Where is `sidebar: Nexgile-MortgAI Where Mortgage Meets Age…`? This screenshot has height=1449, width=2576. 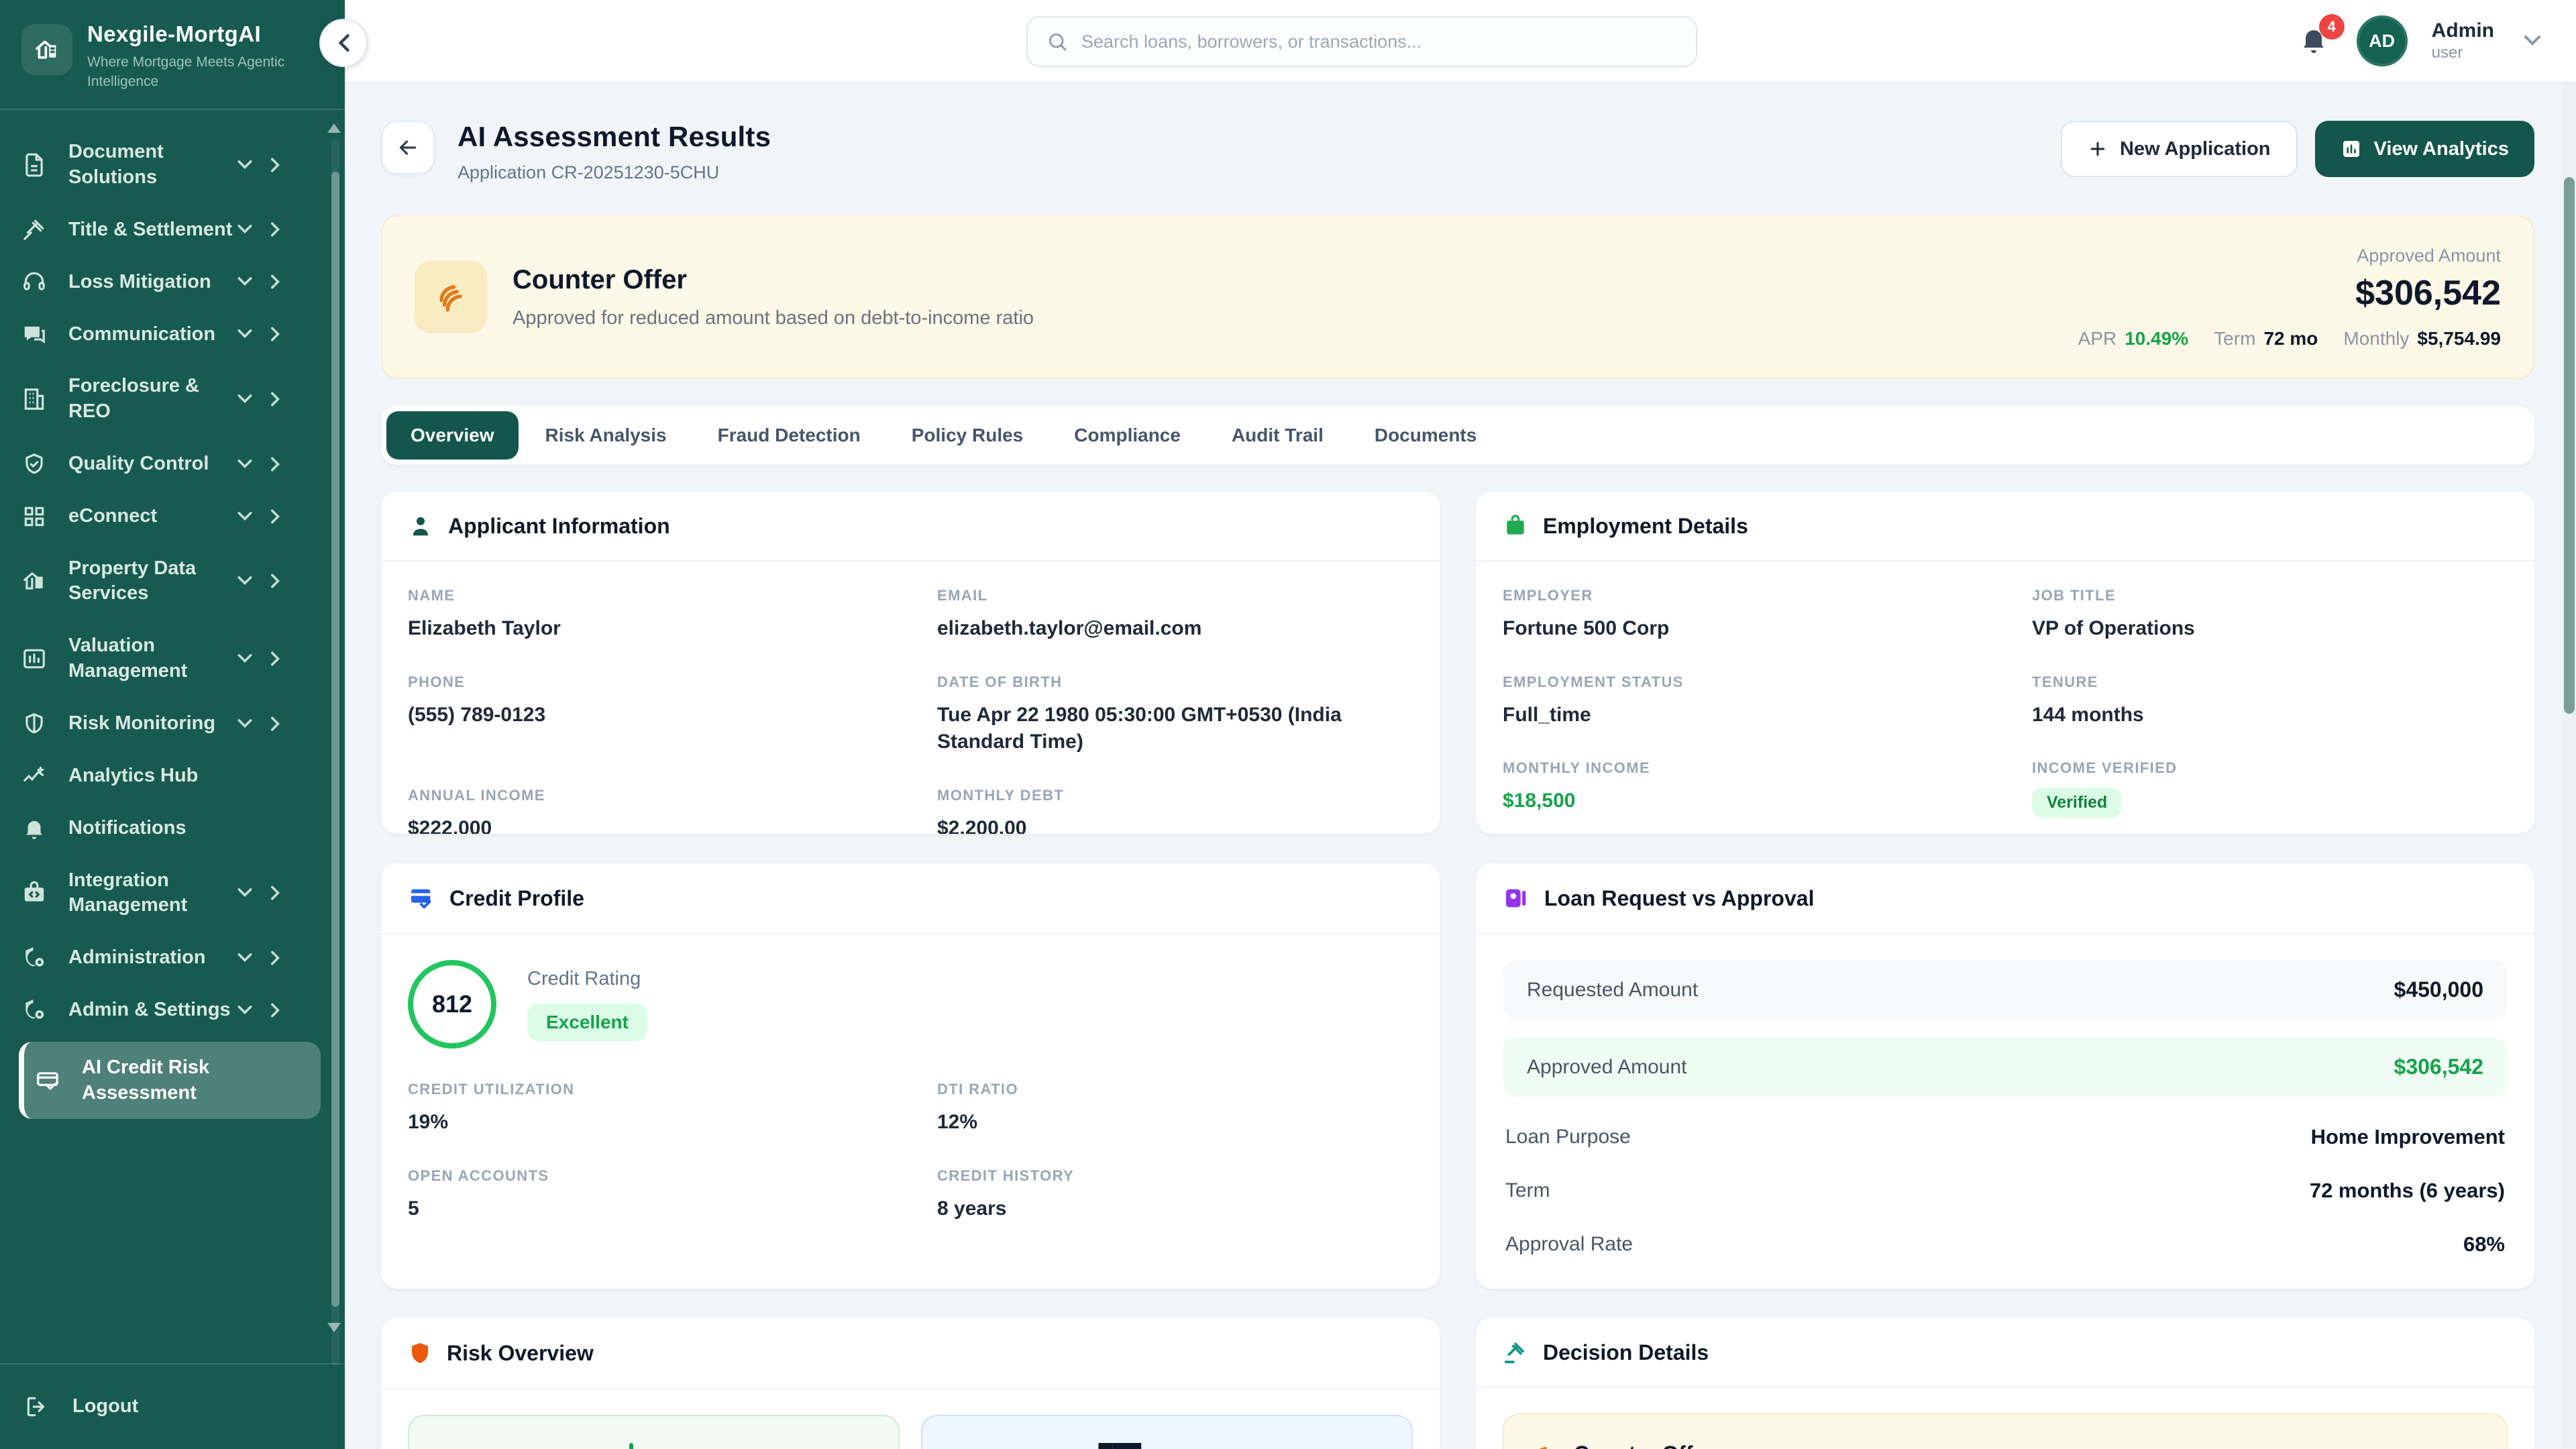
sidebar: Nexgile-MortgAI Where Mortgage Meets Age… is located at coordinates (172, 724).